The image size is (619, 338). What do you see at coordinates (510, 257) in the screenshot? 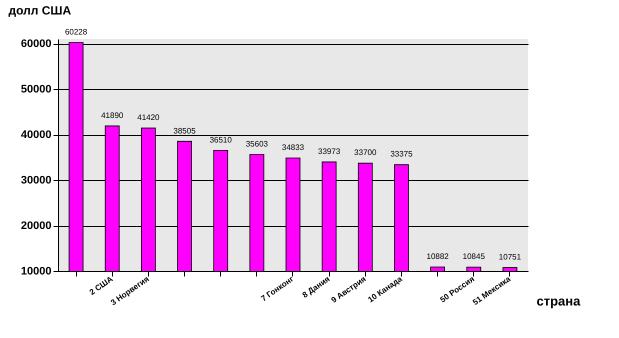
I see `data-label: 10751` at bounding box center [510, 257].